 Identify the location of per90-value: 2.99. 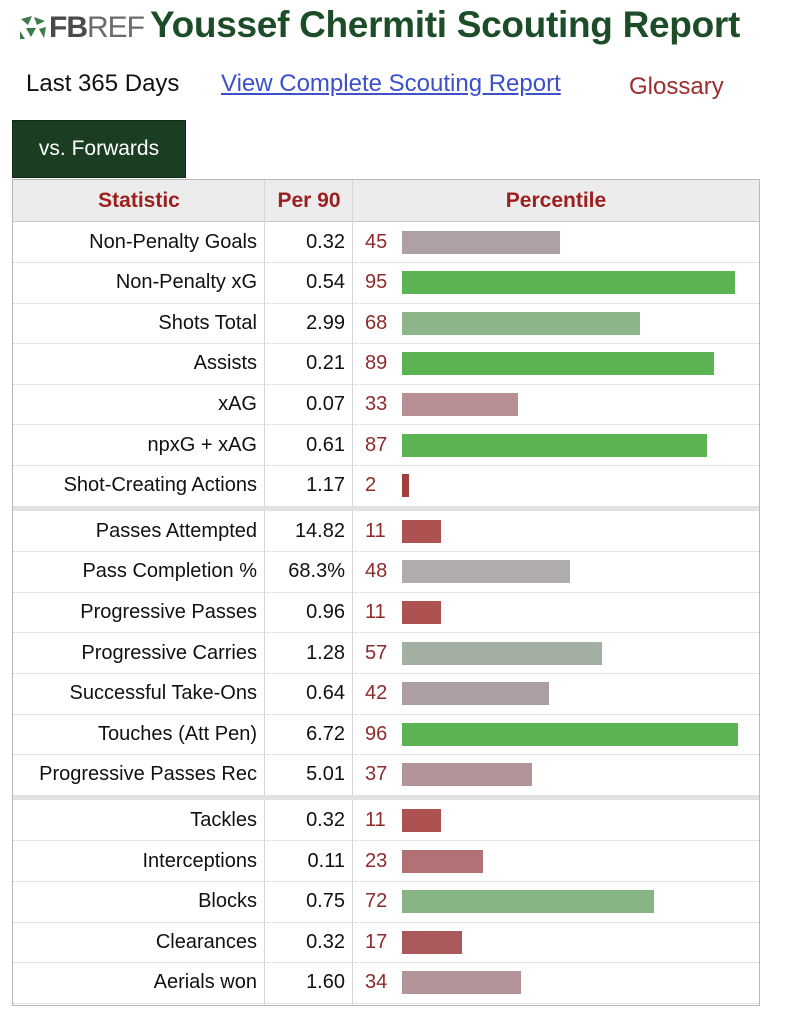
(325, 322).